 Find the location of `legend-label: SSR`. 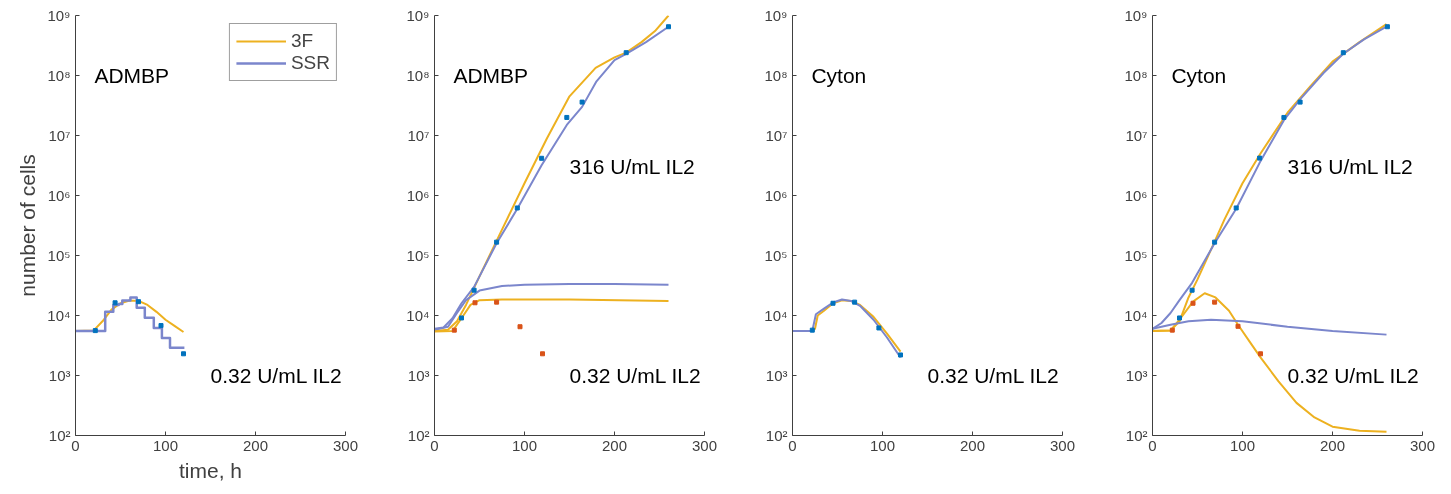

legend-label: SSR is located at coordinates (310, 63).